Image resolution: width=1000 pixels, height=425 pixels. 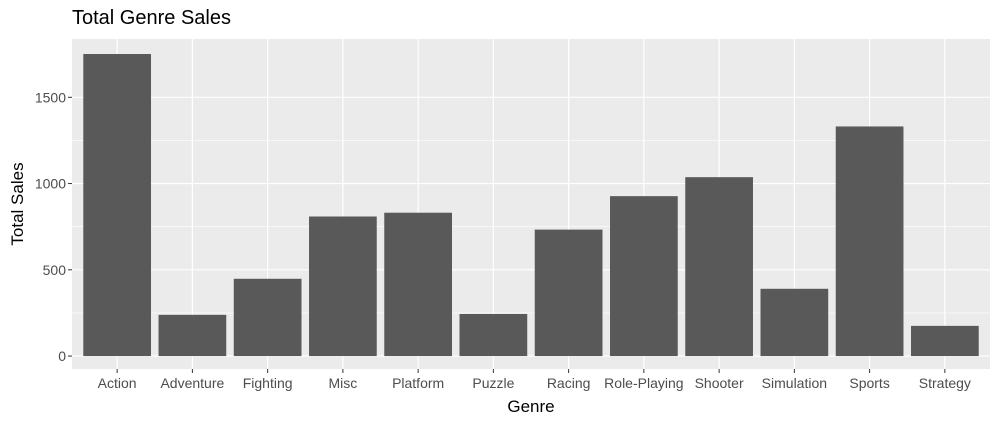 What do you see at coordinates (62, 356) in the screenshot?
I see `y-tick-label: 0` at bounding box center [62, 356].